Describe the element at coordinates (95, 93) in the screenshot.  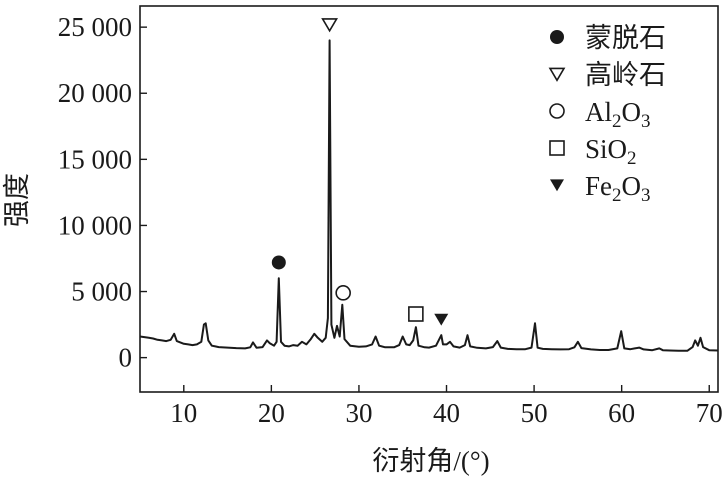
I see `y-tick-label: 20 000` at that location.